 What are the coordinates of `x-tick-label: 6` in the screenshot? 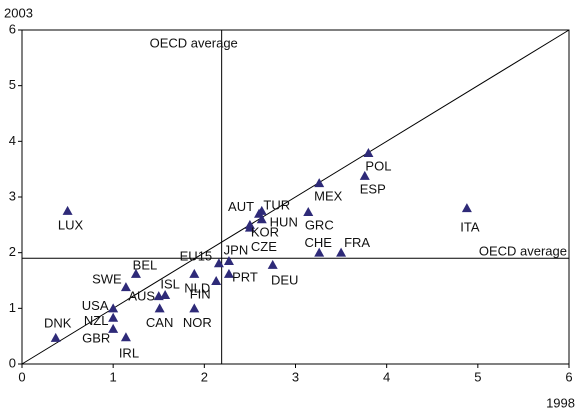 It's located at (568, 376).